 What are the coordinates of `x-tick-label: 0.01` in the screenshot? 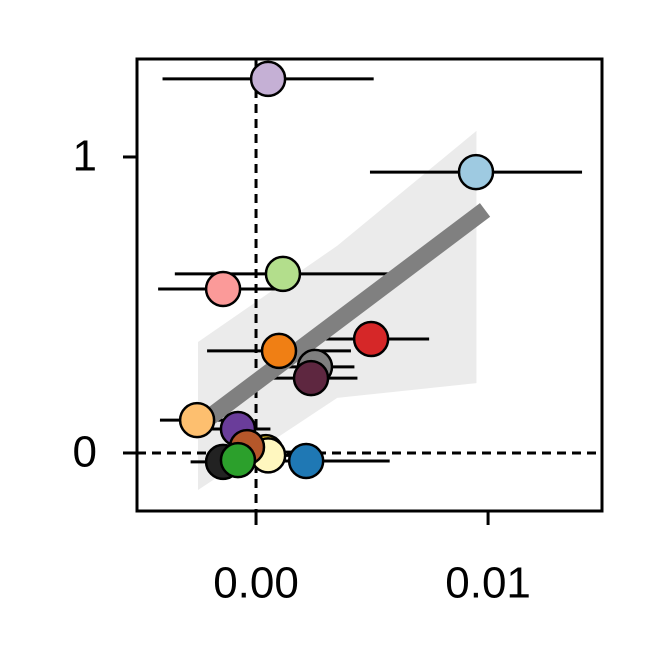 It's located at (488, 583).